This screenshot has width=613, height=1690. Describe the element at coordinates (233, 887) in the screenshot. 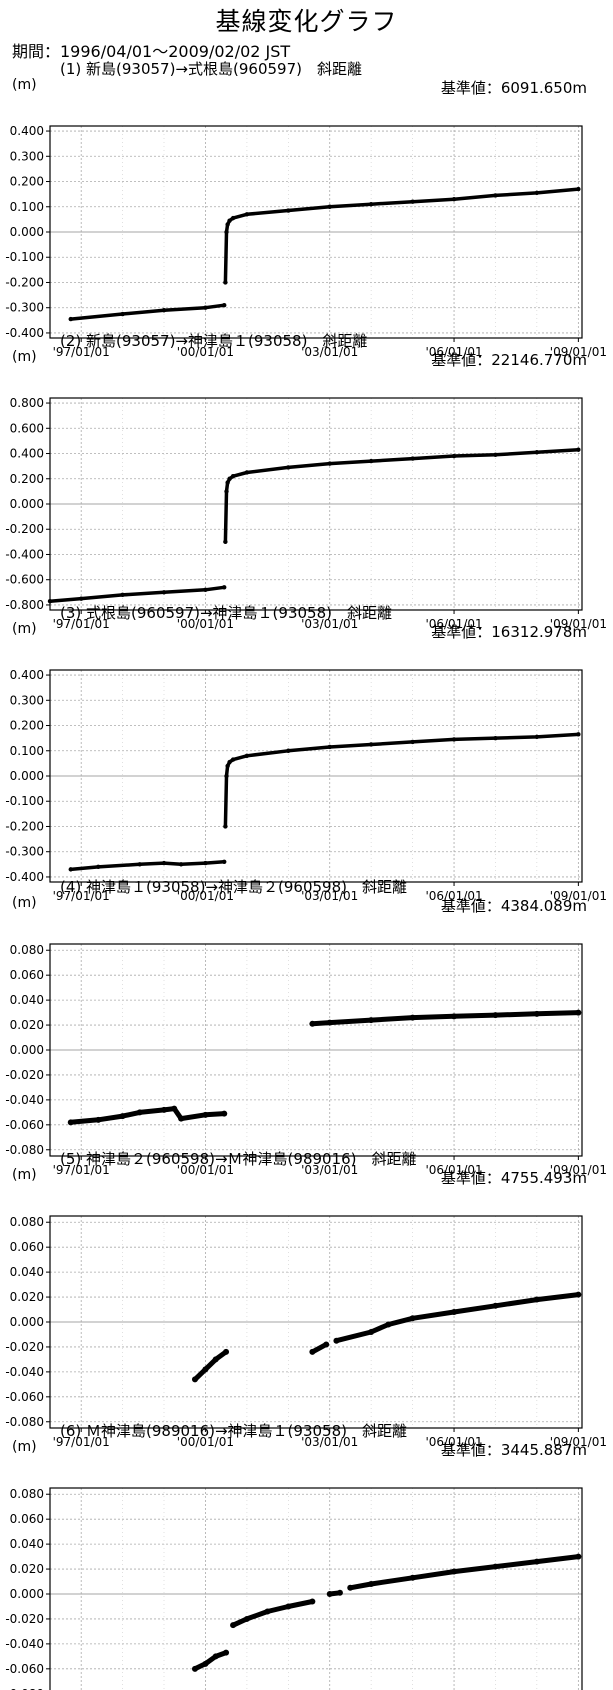

I see `chart-caption: (4) 神津島１(93058)→神津島２(960598) 斜距離` at that location.